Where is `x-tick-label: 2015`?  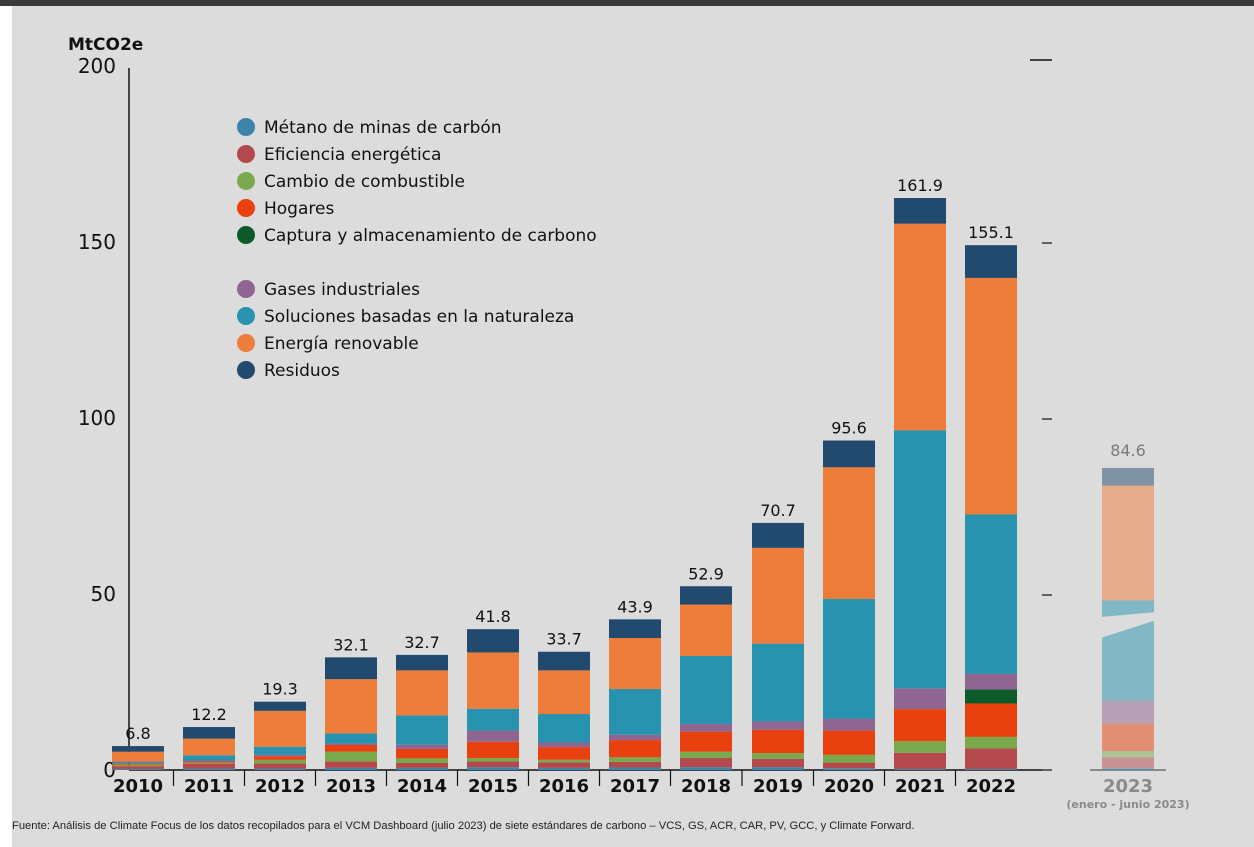 x-tick-label: 2015 is located at coordinates (493, 786).